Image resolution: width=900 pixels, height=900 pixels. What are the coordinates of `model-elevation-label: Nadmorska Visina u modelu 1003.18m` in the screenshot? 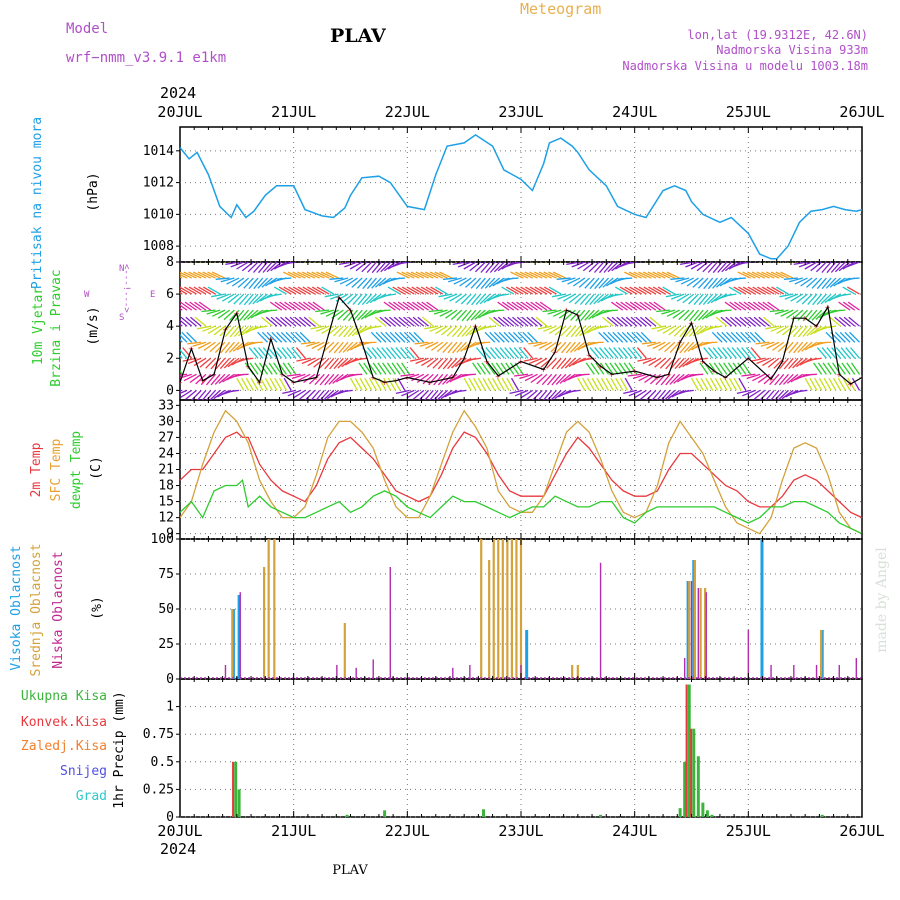 It's located at (745, 66).